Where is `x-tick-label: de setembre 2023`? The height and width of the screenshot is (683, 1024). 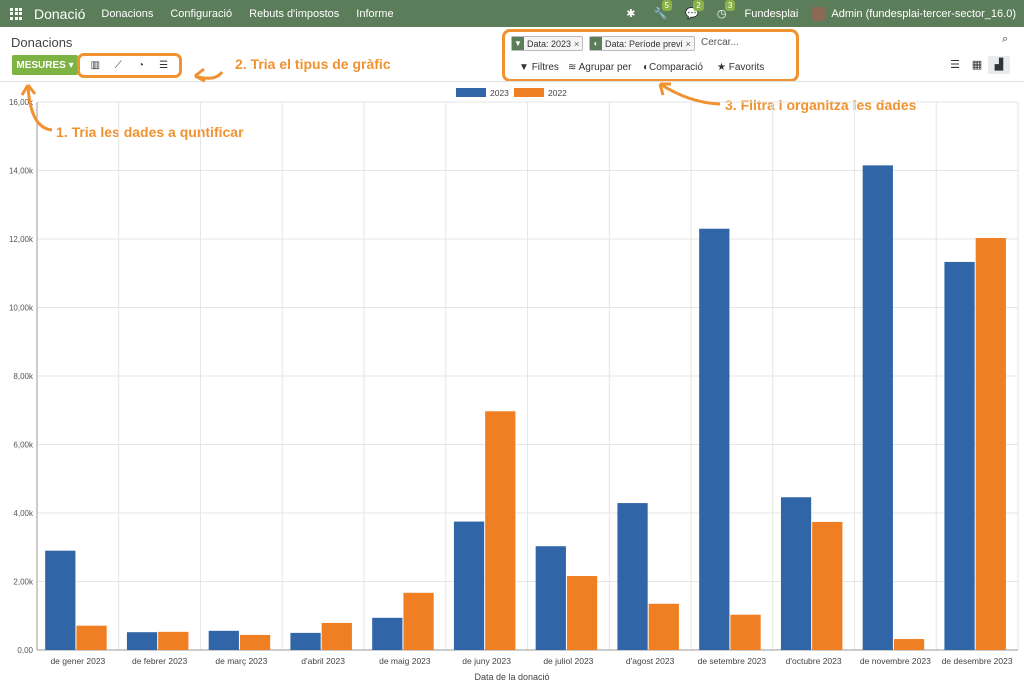
x-tick-label: de setembre 2023 is located at coordinates (732, 661).